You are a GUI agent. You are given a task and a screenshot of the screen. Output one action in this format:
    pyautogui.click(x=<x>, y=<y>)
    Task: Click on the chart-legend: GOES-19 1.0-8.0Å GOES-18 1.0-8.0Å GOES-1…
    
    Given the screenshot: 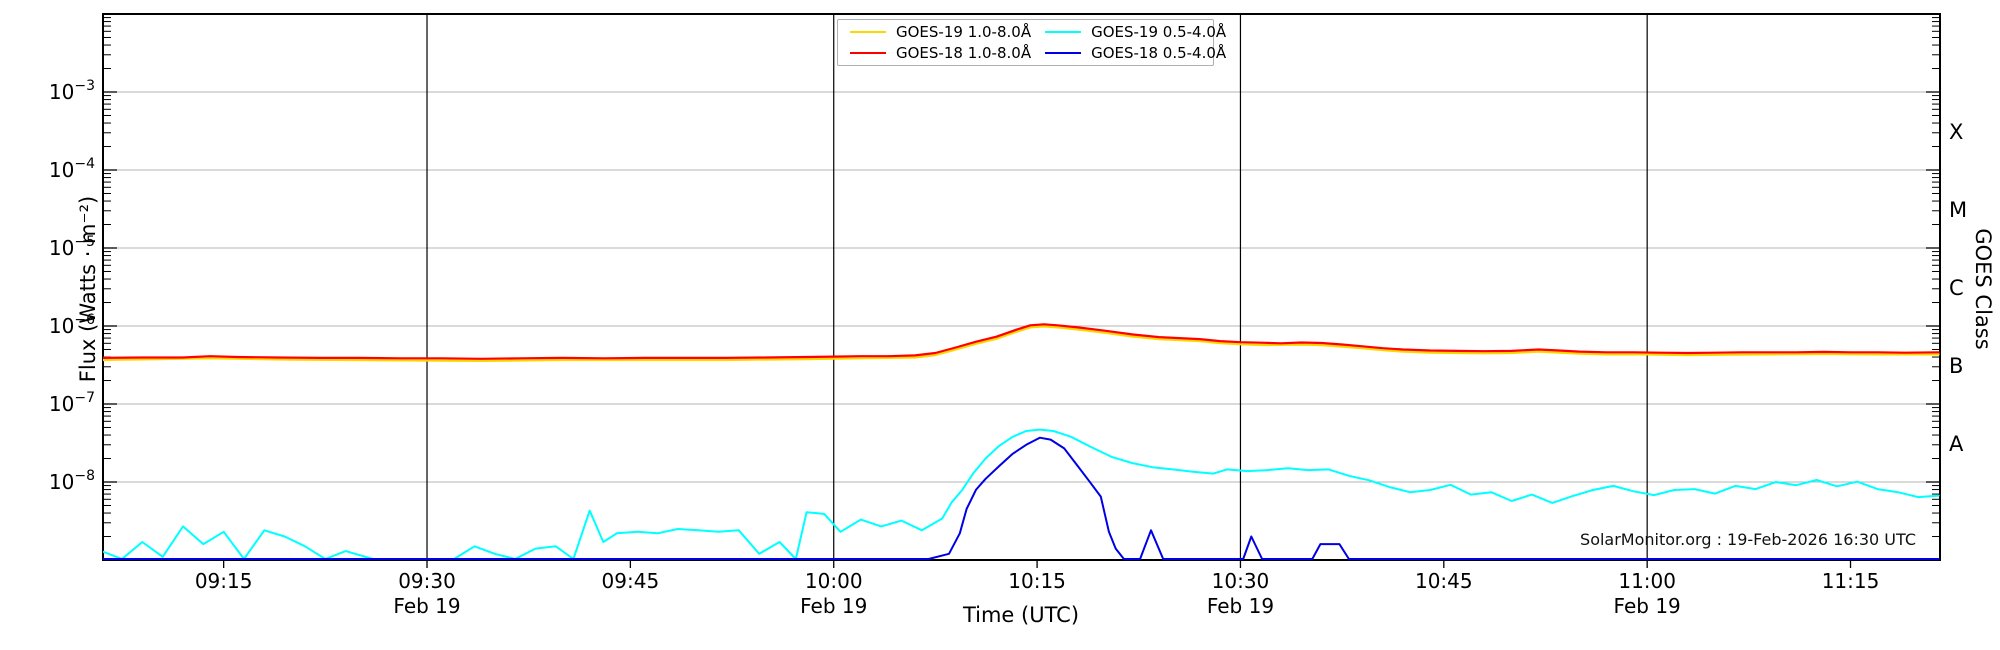 What is the action you would take?
    pyautogui.click(x=1031, y=42)
    